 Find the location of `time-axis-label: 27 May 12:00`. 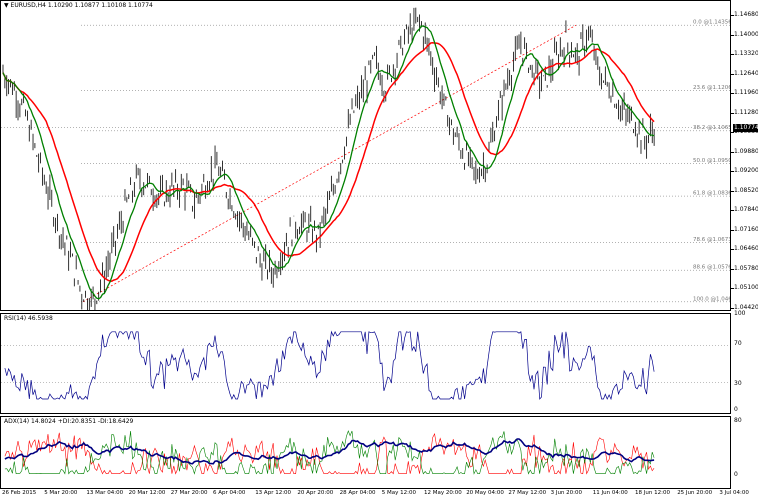

time-axis-label: 27 May 12:00 is located at coordinates (527, 493).